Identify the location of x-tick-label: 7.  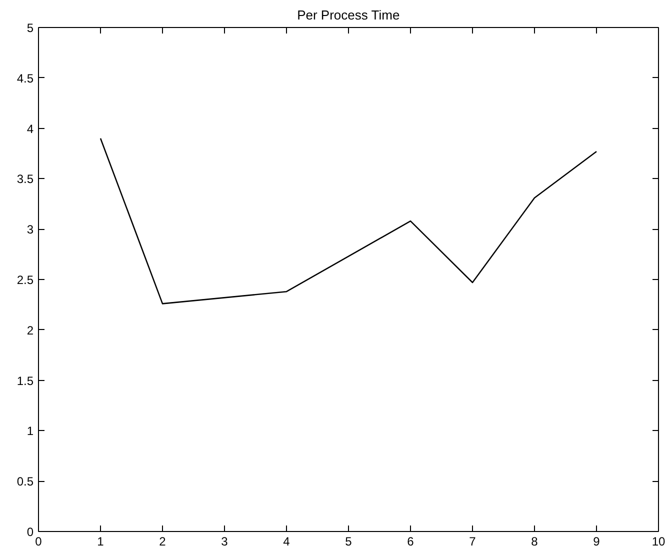
(472, 541).